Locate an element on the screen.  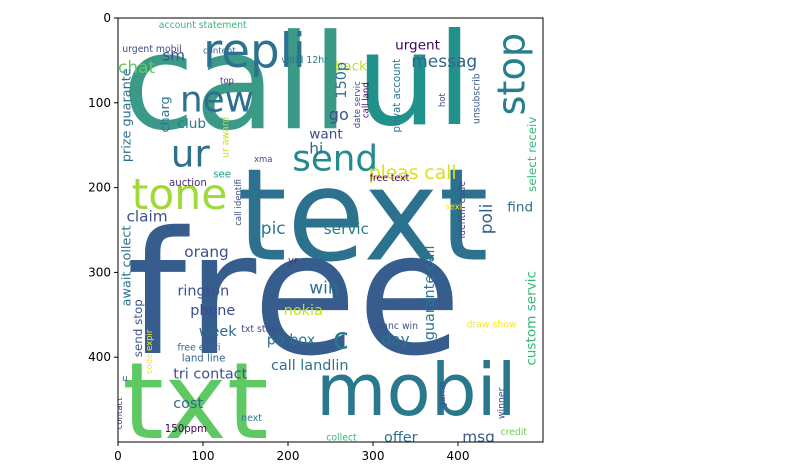
word-contact: contact is located at coordinates (120, 413).